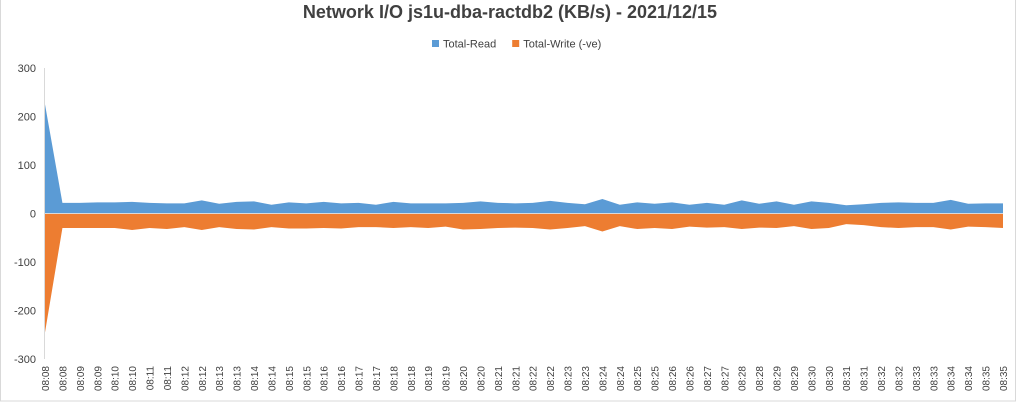 The height and width of the screenshot is (407, 1024). What do you see at coordinates (25, 312) in the screenshot?
I see `y-tick-label: -200` at bounding box center [25, 312].